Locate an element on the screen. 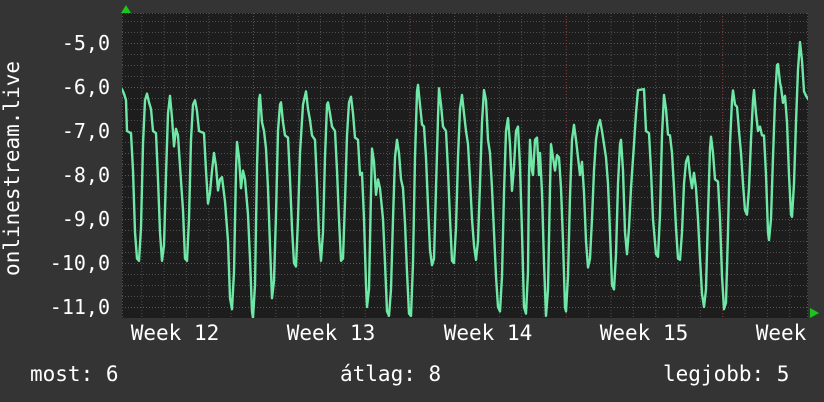 This screenshot has height=402, width=824. x-tick-label: Week 14 is located at coordinates (488, 333).